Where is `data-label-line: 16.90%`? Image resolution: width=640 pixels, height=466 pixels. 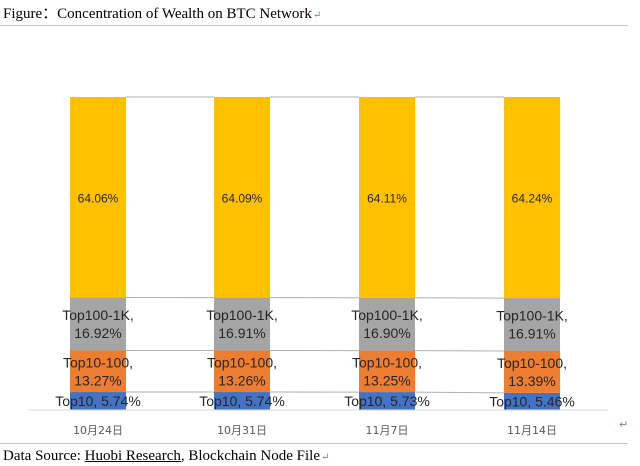
data-label-line: 16.90% is located at coordinates (386, 333).